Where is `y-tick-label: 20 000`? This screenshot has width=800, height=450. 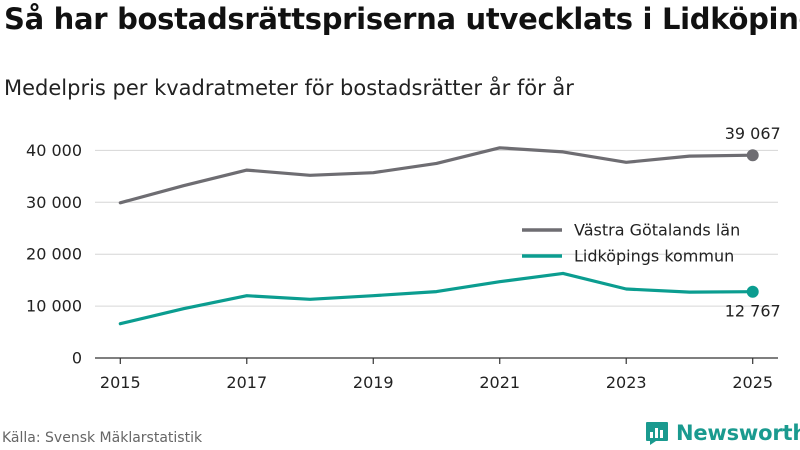
y-tick-label: 20 000 is located at coordinates (54, 254).